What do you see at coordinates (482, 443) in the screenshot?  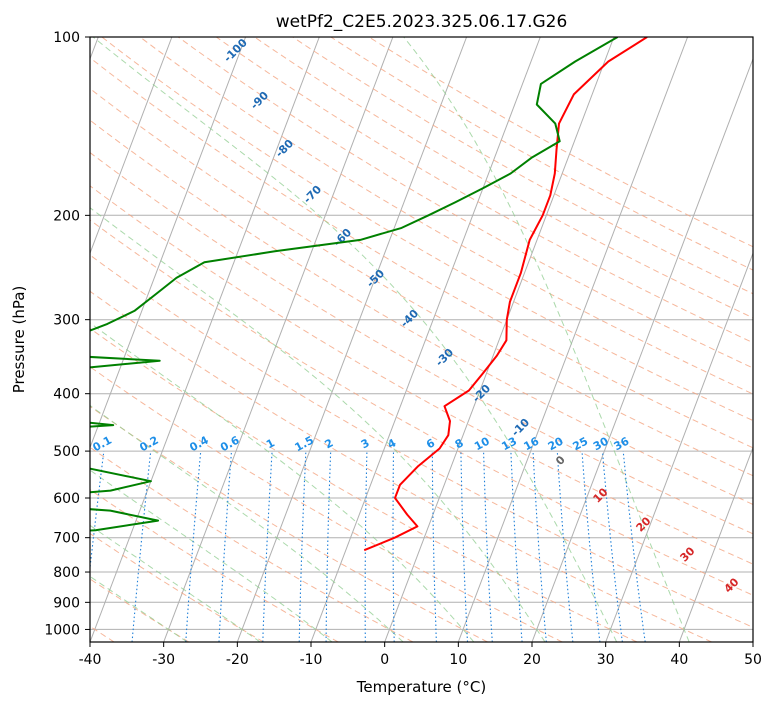 I see `mixing-ratio-label: 10` at bounding box center [482, 443].